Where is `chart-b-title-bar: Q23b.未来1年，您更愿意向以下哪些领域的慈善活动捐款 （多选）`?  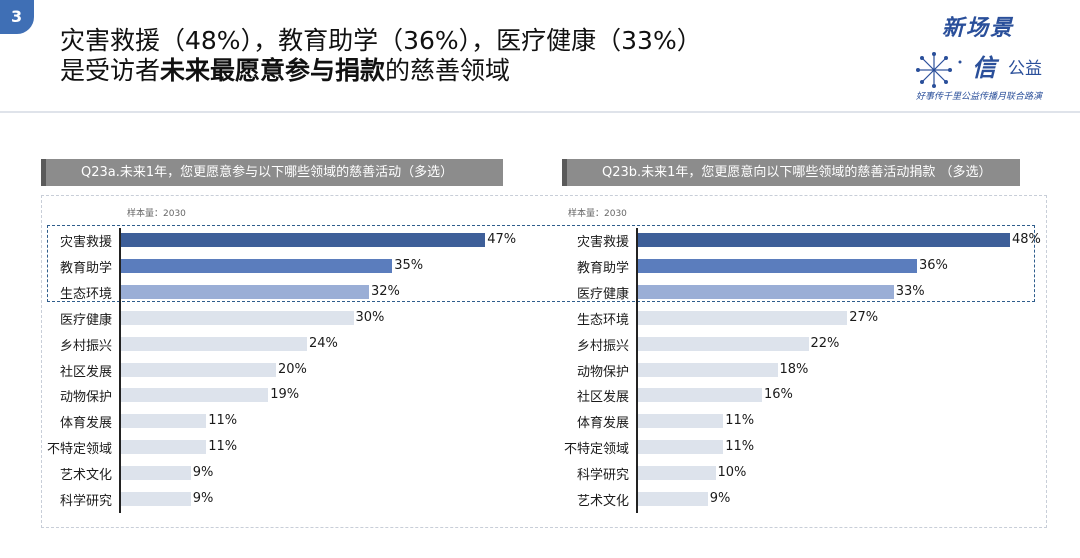 chart-b-title-bar: Q23b.未来1年，您更愿意向以下哪些领域的慈善活动捐款 （多选） is located at coordinates (791, 172).